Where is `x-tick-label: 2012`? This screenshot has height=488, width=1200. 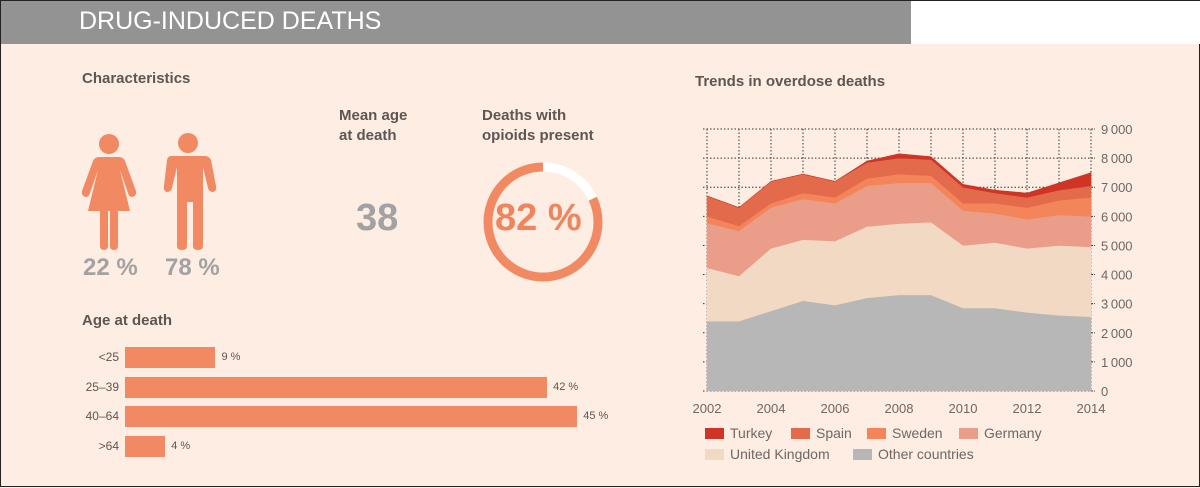
x-tick-label: 2012 is located at coordinates (1027, 408).